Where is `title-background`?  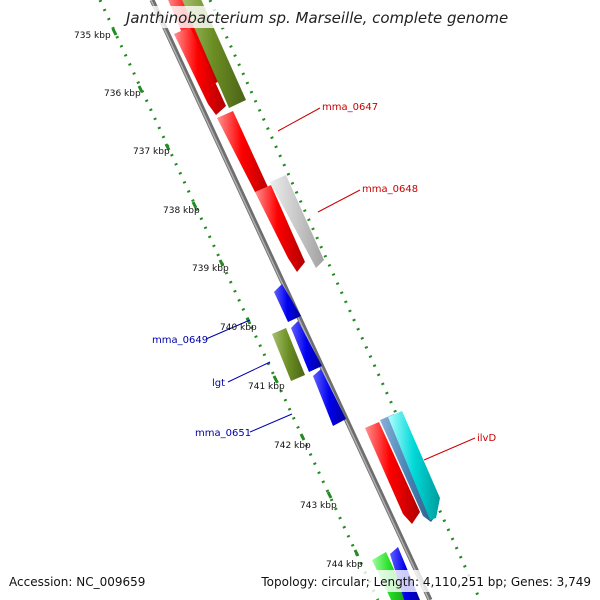
title-background is located at coordinates (300, 17).